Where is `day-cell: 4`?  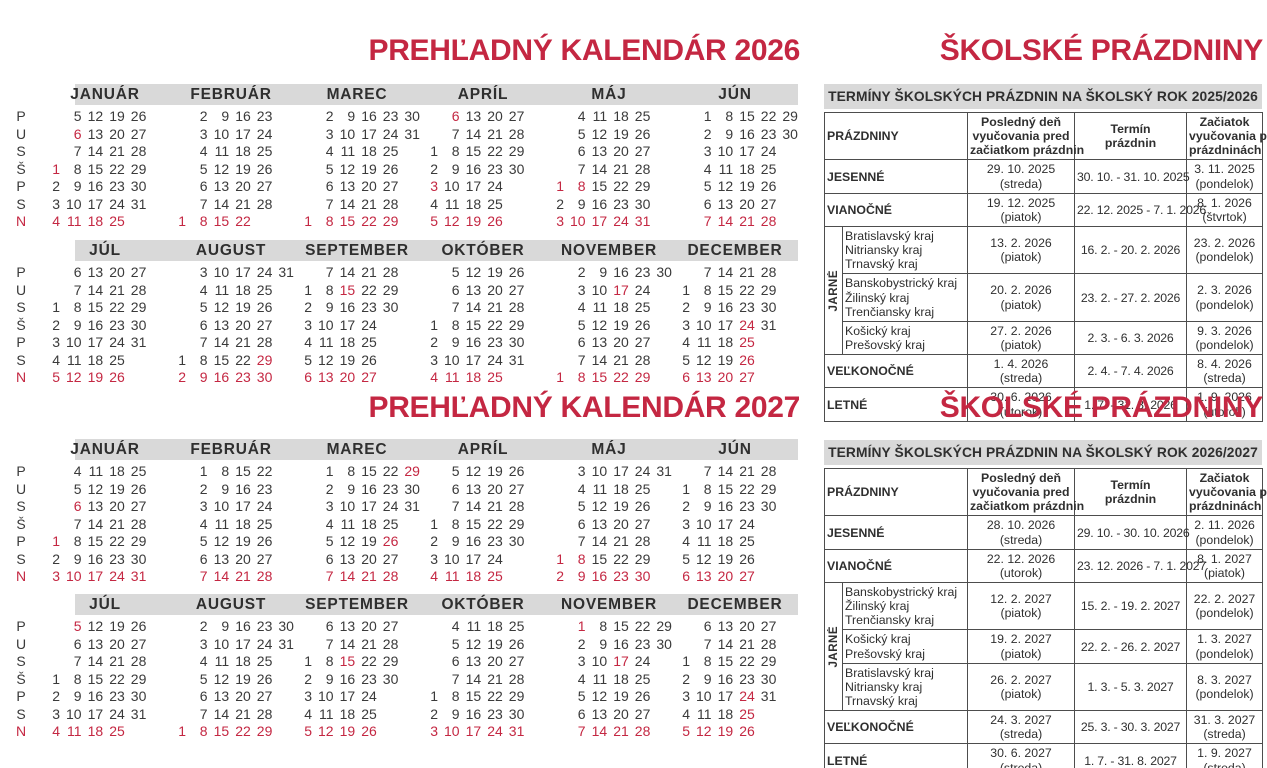 day-cell: 4 is located at coordinates (329, 151).